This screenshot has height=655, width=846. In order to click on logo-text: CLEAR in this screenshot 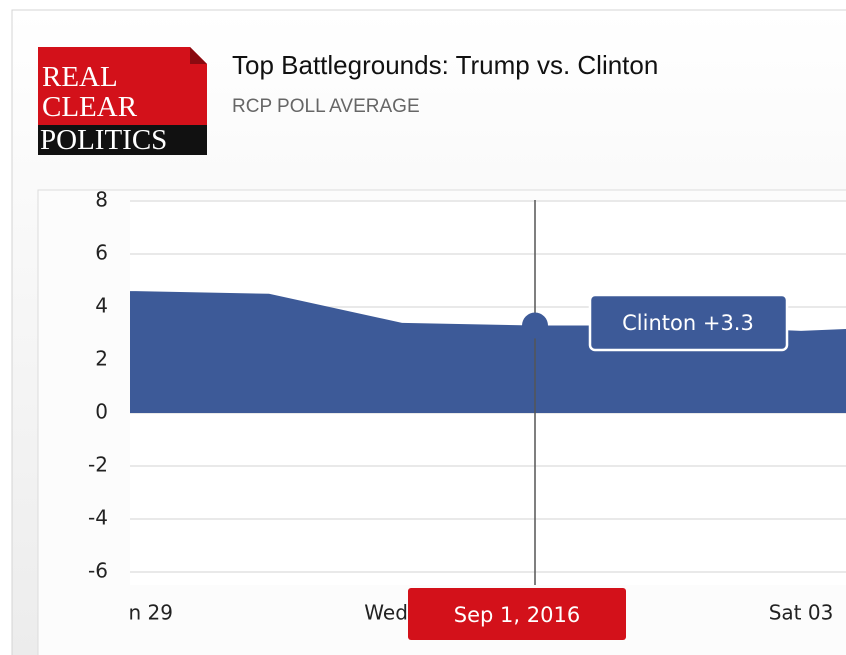, I will do `click(90, 107)`.